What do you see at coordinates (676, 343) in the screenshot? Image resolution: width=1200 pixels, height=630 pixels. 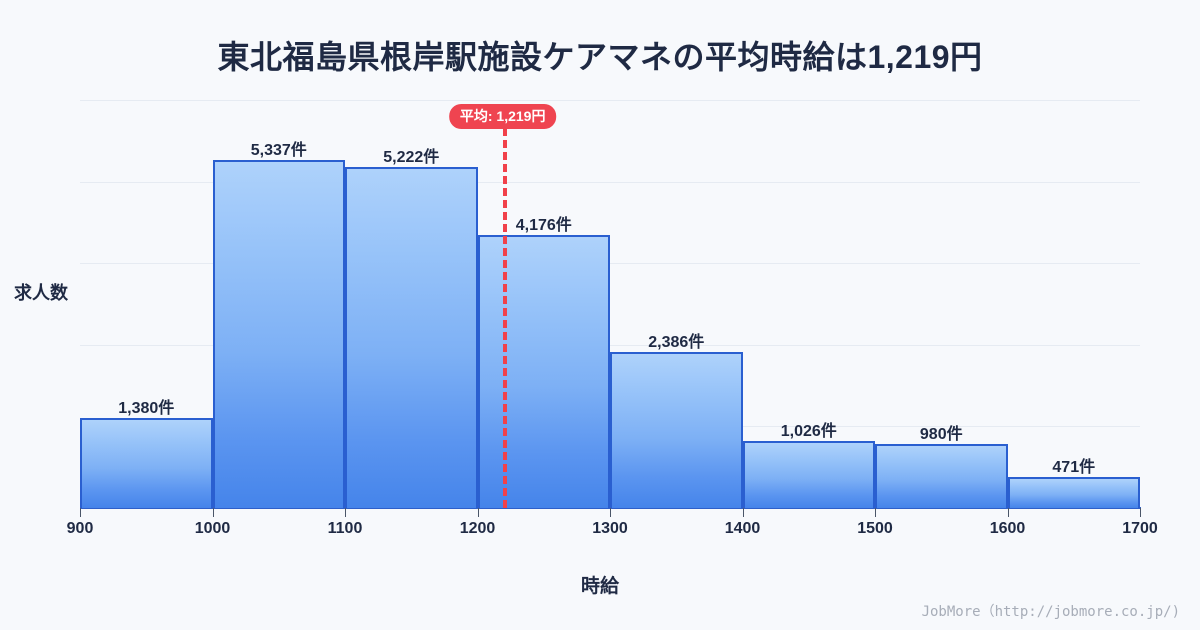 I see `bar-value-label: 2,386件` at bounding box center [676, 343].